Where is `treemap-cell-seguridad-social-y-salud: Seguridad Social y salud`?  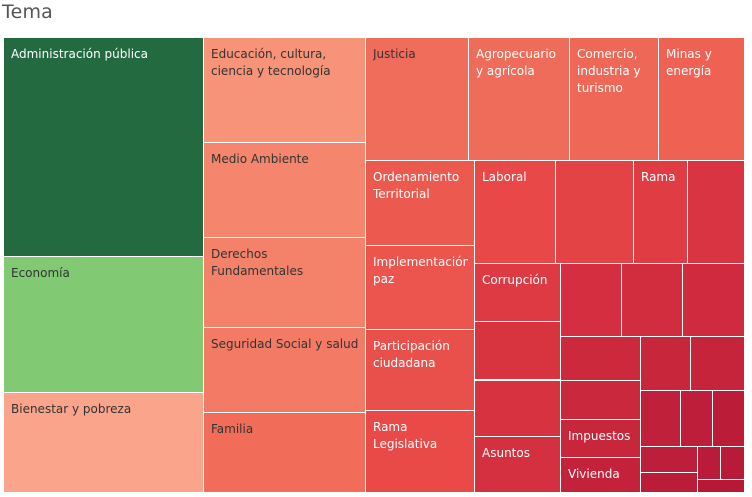
treemap-cell-seguridad-social-y-salud: Seguridad Social y salud is located at coordinates (285, 370).